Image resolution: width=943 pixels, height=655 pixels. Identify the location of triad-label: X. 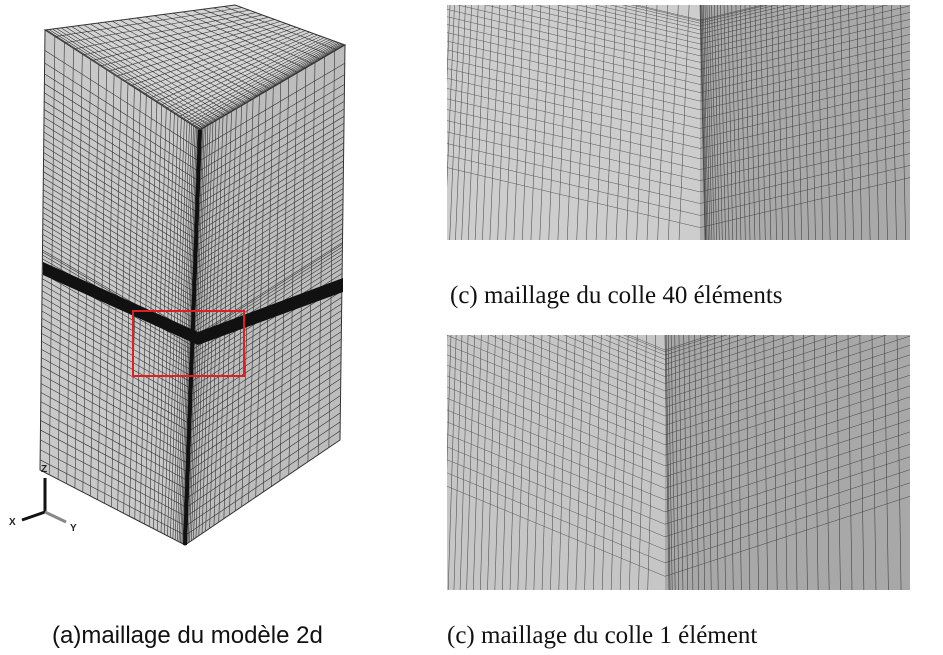
(12, 522).